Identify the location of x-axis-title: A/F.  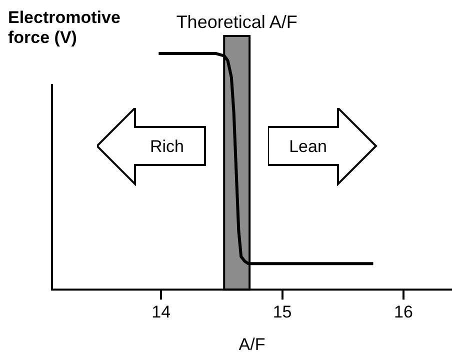
(252, 344).